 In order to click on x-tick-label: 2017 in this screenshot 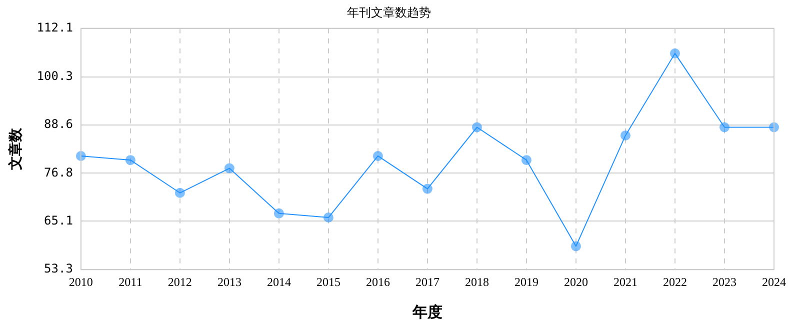, I will do `click(427, 281)`.